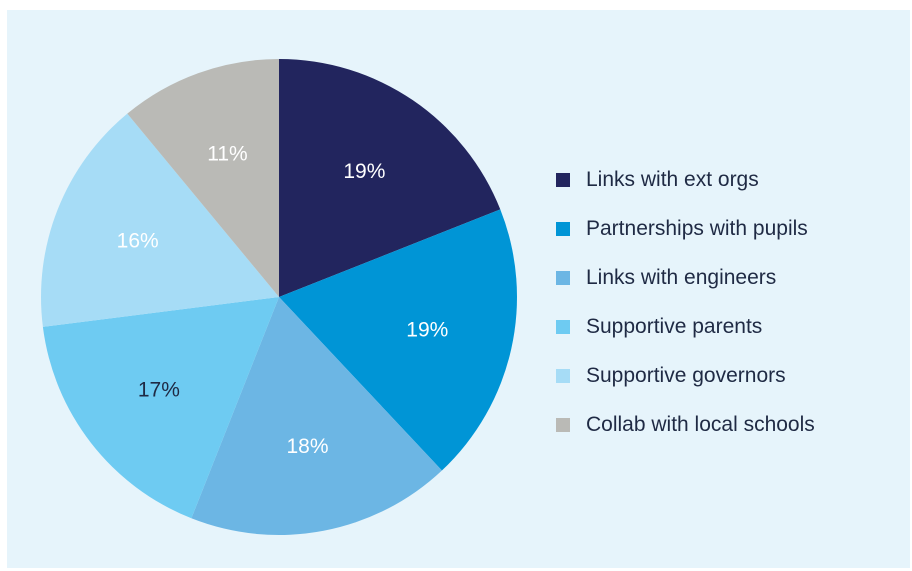 The image size is (912, 571). What do you see at coordinates (307, 446) in the screenshot?
I see `slice-label-3: 18%` at bounding box center [307, 446].